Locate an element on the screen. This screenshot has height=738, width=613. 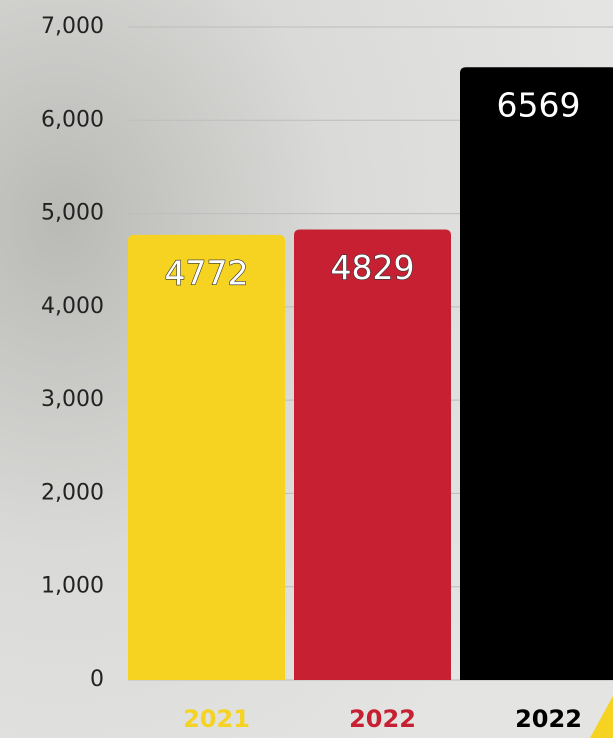
corner-accent is located at coordinates (601, 717).